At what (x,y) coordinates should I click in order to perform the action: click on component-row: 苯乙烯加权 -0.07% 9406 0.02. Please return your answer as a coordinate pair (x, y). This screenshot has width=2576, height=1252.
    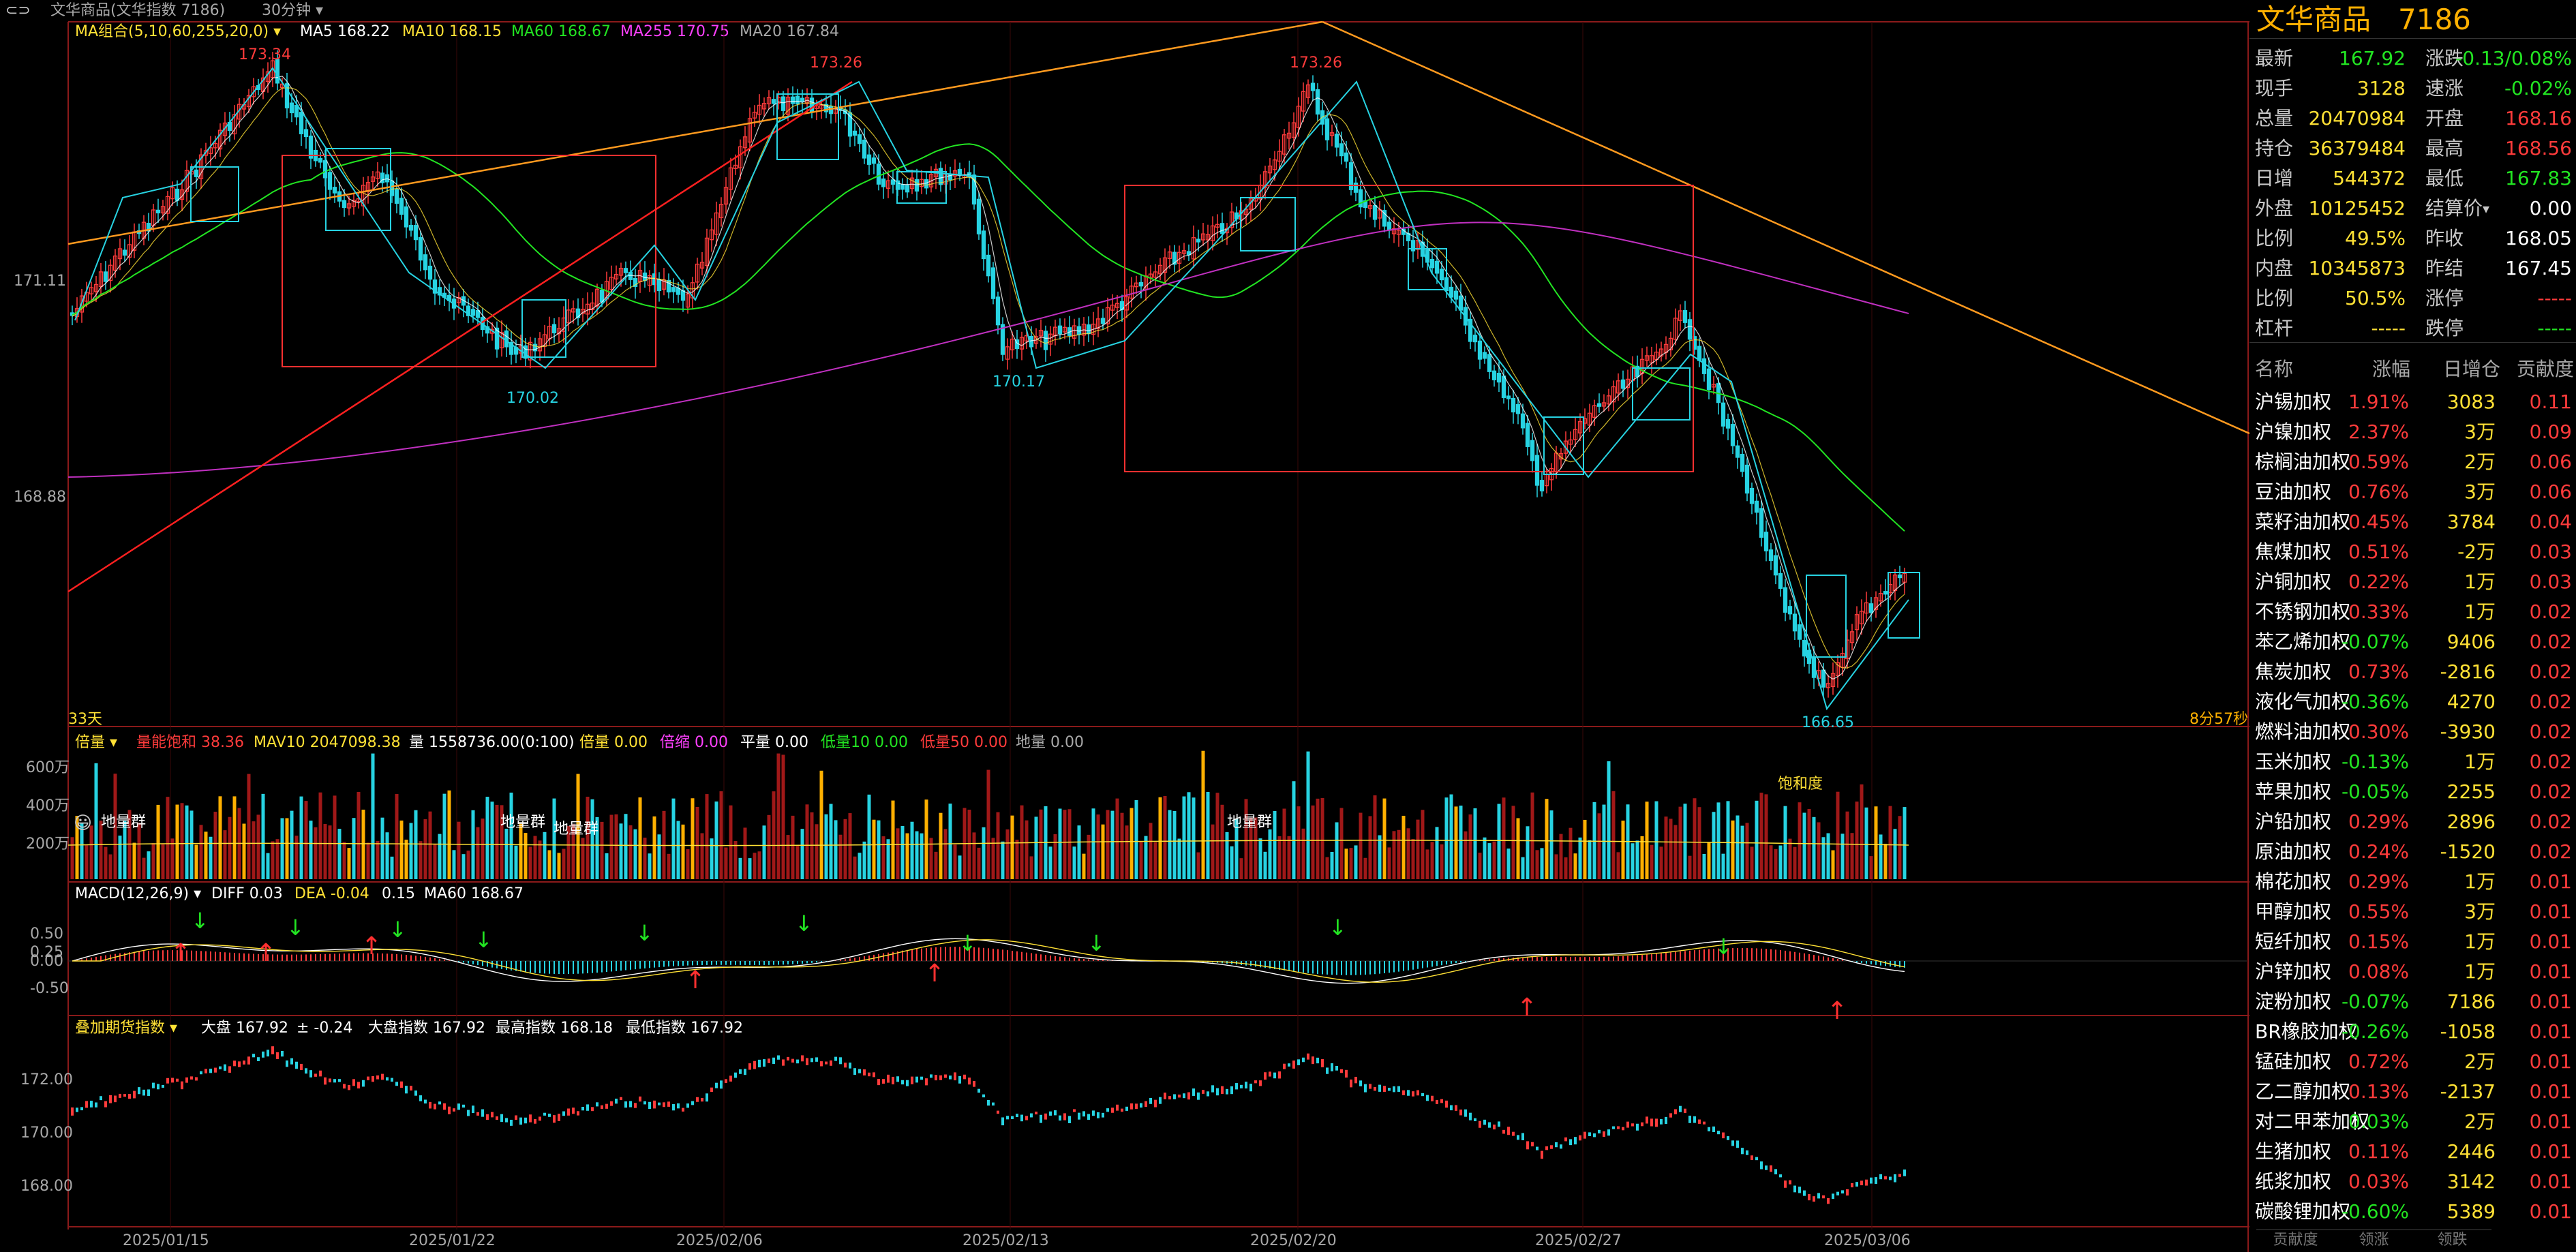
    Looking at the image, I should click on (2412, 641).